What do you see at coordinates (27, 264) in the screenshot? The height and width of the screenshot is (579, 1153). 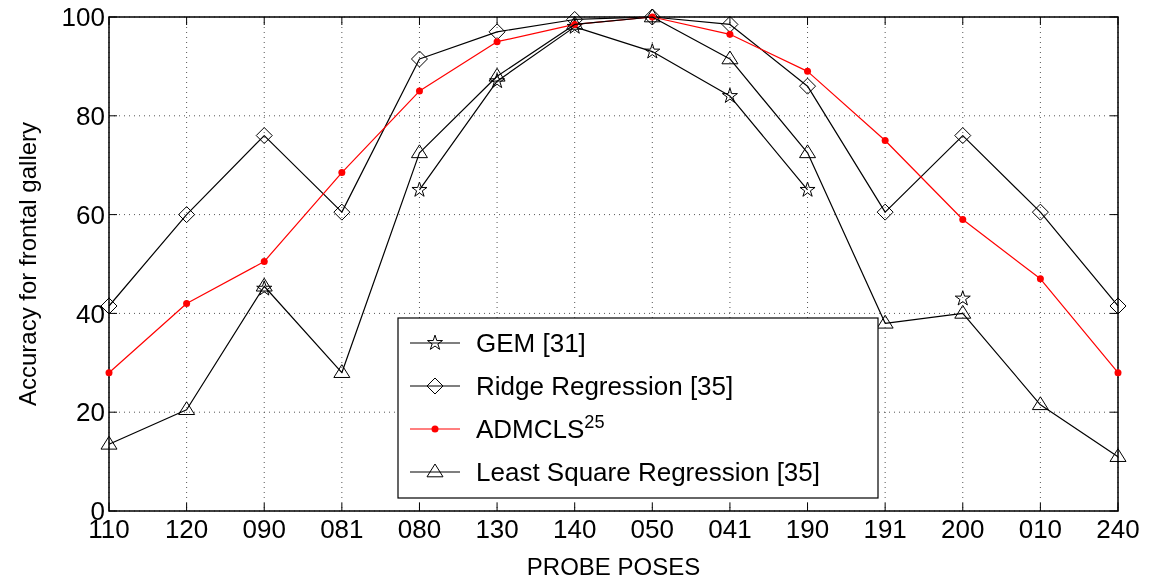 I see `y-axis-title: Accuracy for frontal gallery` at bounding box center [27, 264].